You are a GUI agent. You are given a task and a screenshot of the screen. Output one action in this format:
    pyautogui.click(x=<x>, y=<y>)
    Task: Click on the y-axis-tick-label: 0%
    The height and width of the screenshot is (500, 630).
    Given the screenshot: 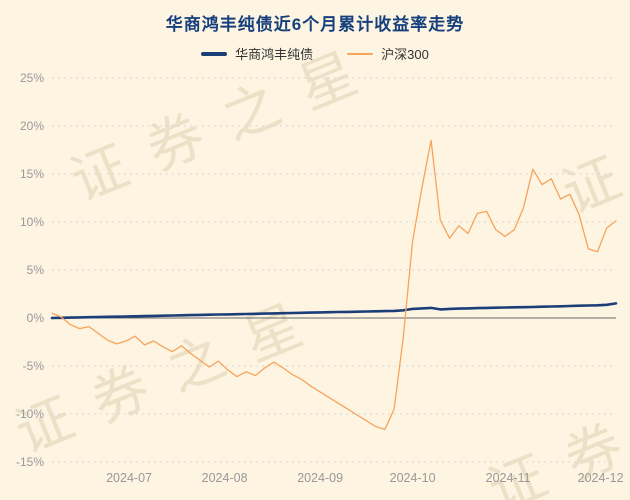 What is the action you would take?
    pyautogui.click(x=36, y=318)
    